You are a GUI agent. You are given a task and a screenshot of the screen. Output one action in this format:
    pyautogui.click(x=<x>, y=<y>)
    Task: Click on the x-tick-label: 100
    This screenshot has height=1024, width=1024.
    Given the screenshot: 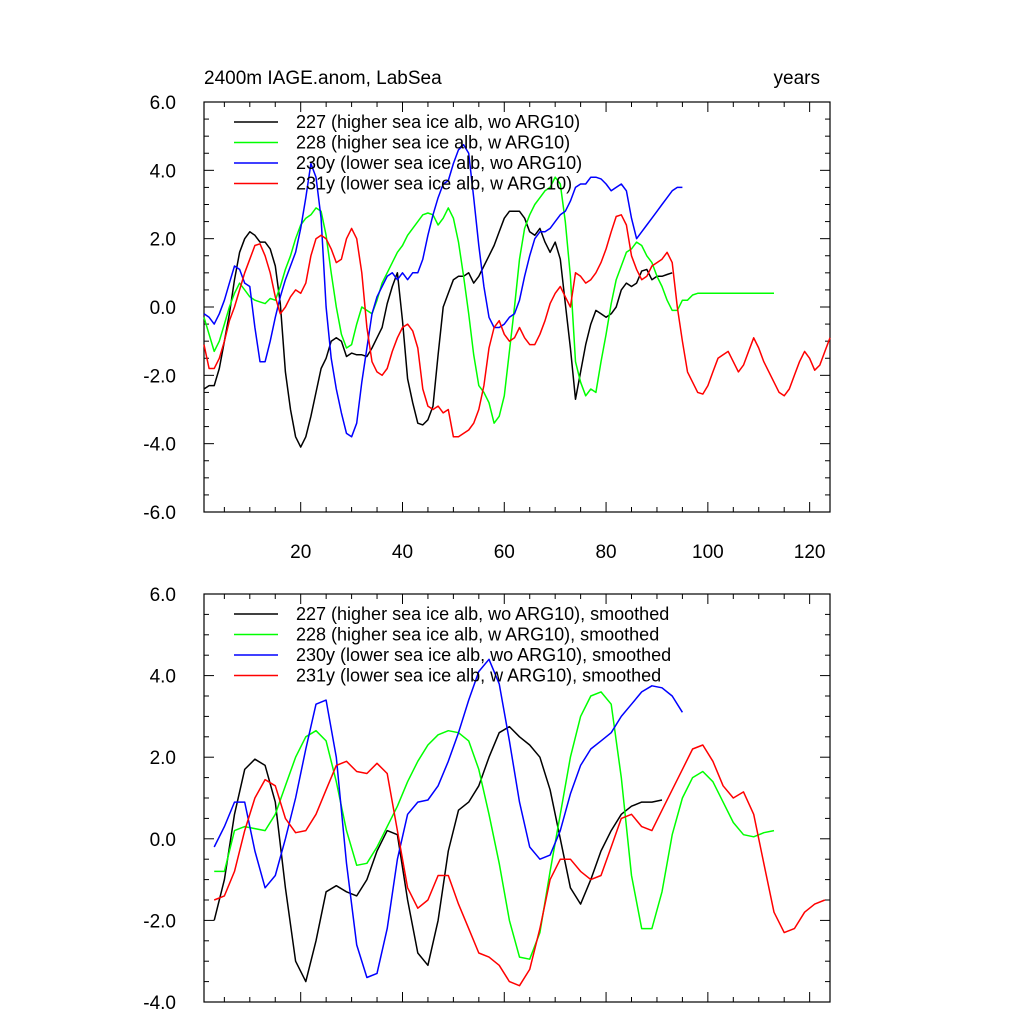 What is the action you would take?
    pyautogui.click(x=708, y=552)
    